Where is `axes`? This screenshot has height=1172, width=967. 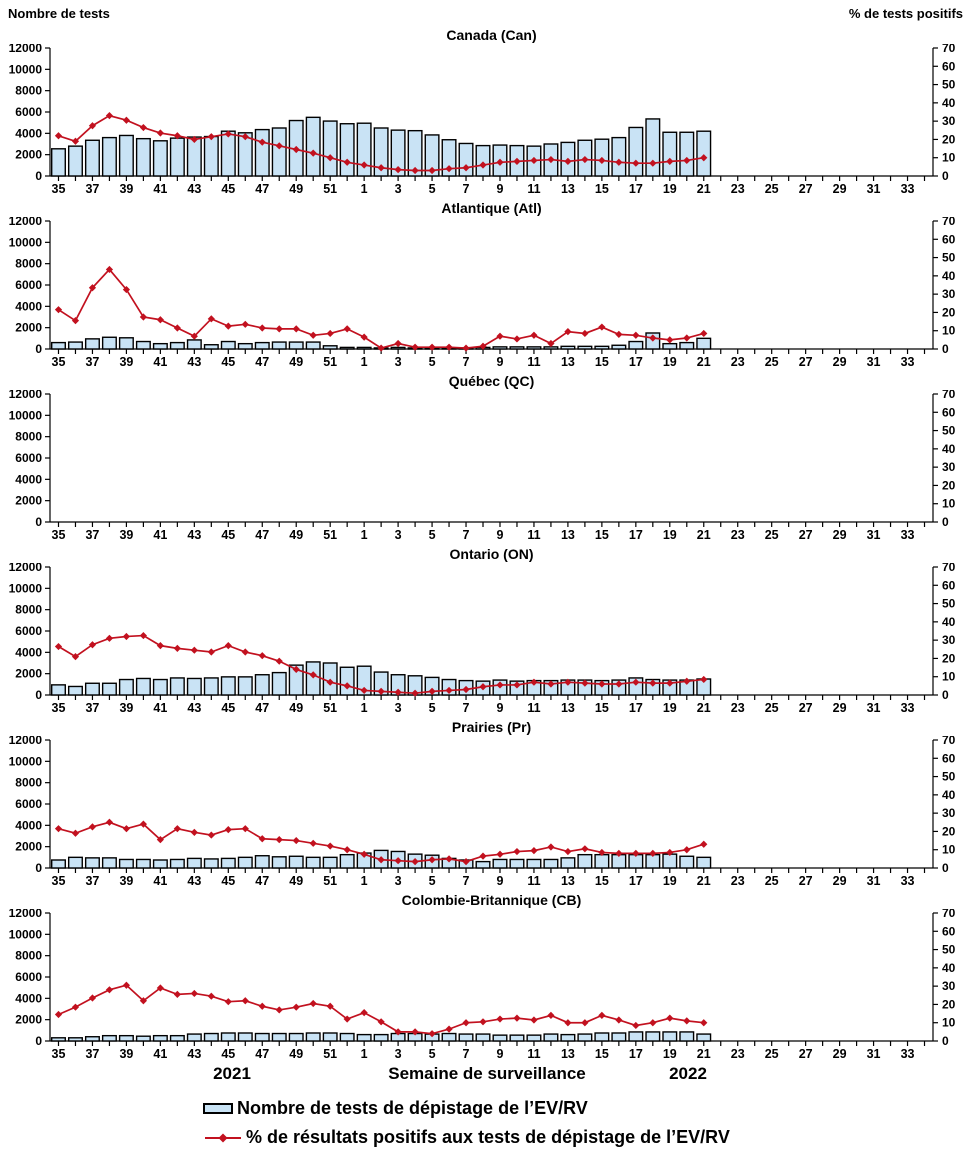
axes is located at coordinates (491, 460).